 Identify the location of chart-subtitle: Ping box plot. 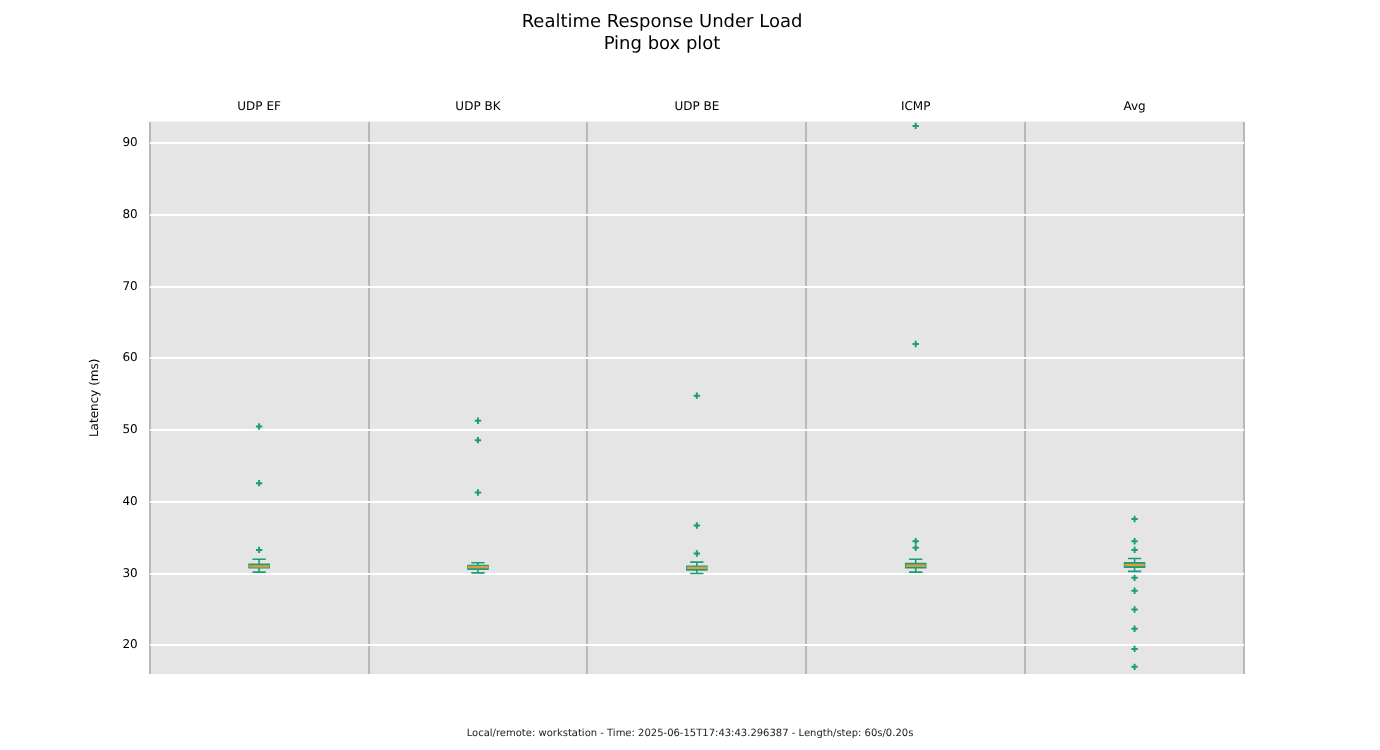
(662, 45).